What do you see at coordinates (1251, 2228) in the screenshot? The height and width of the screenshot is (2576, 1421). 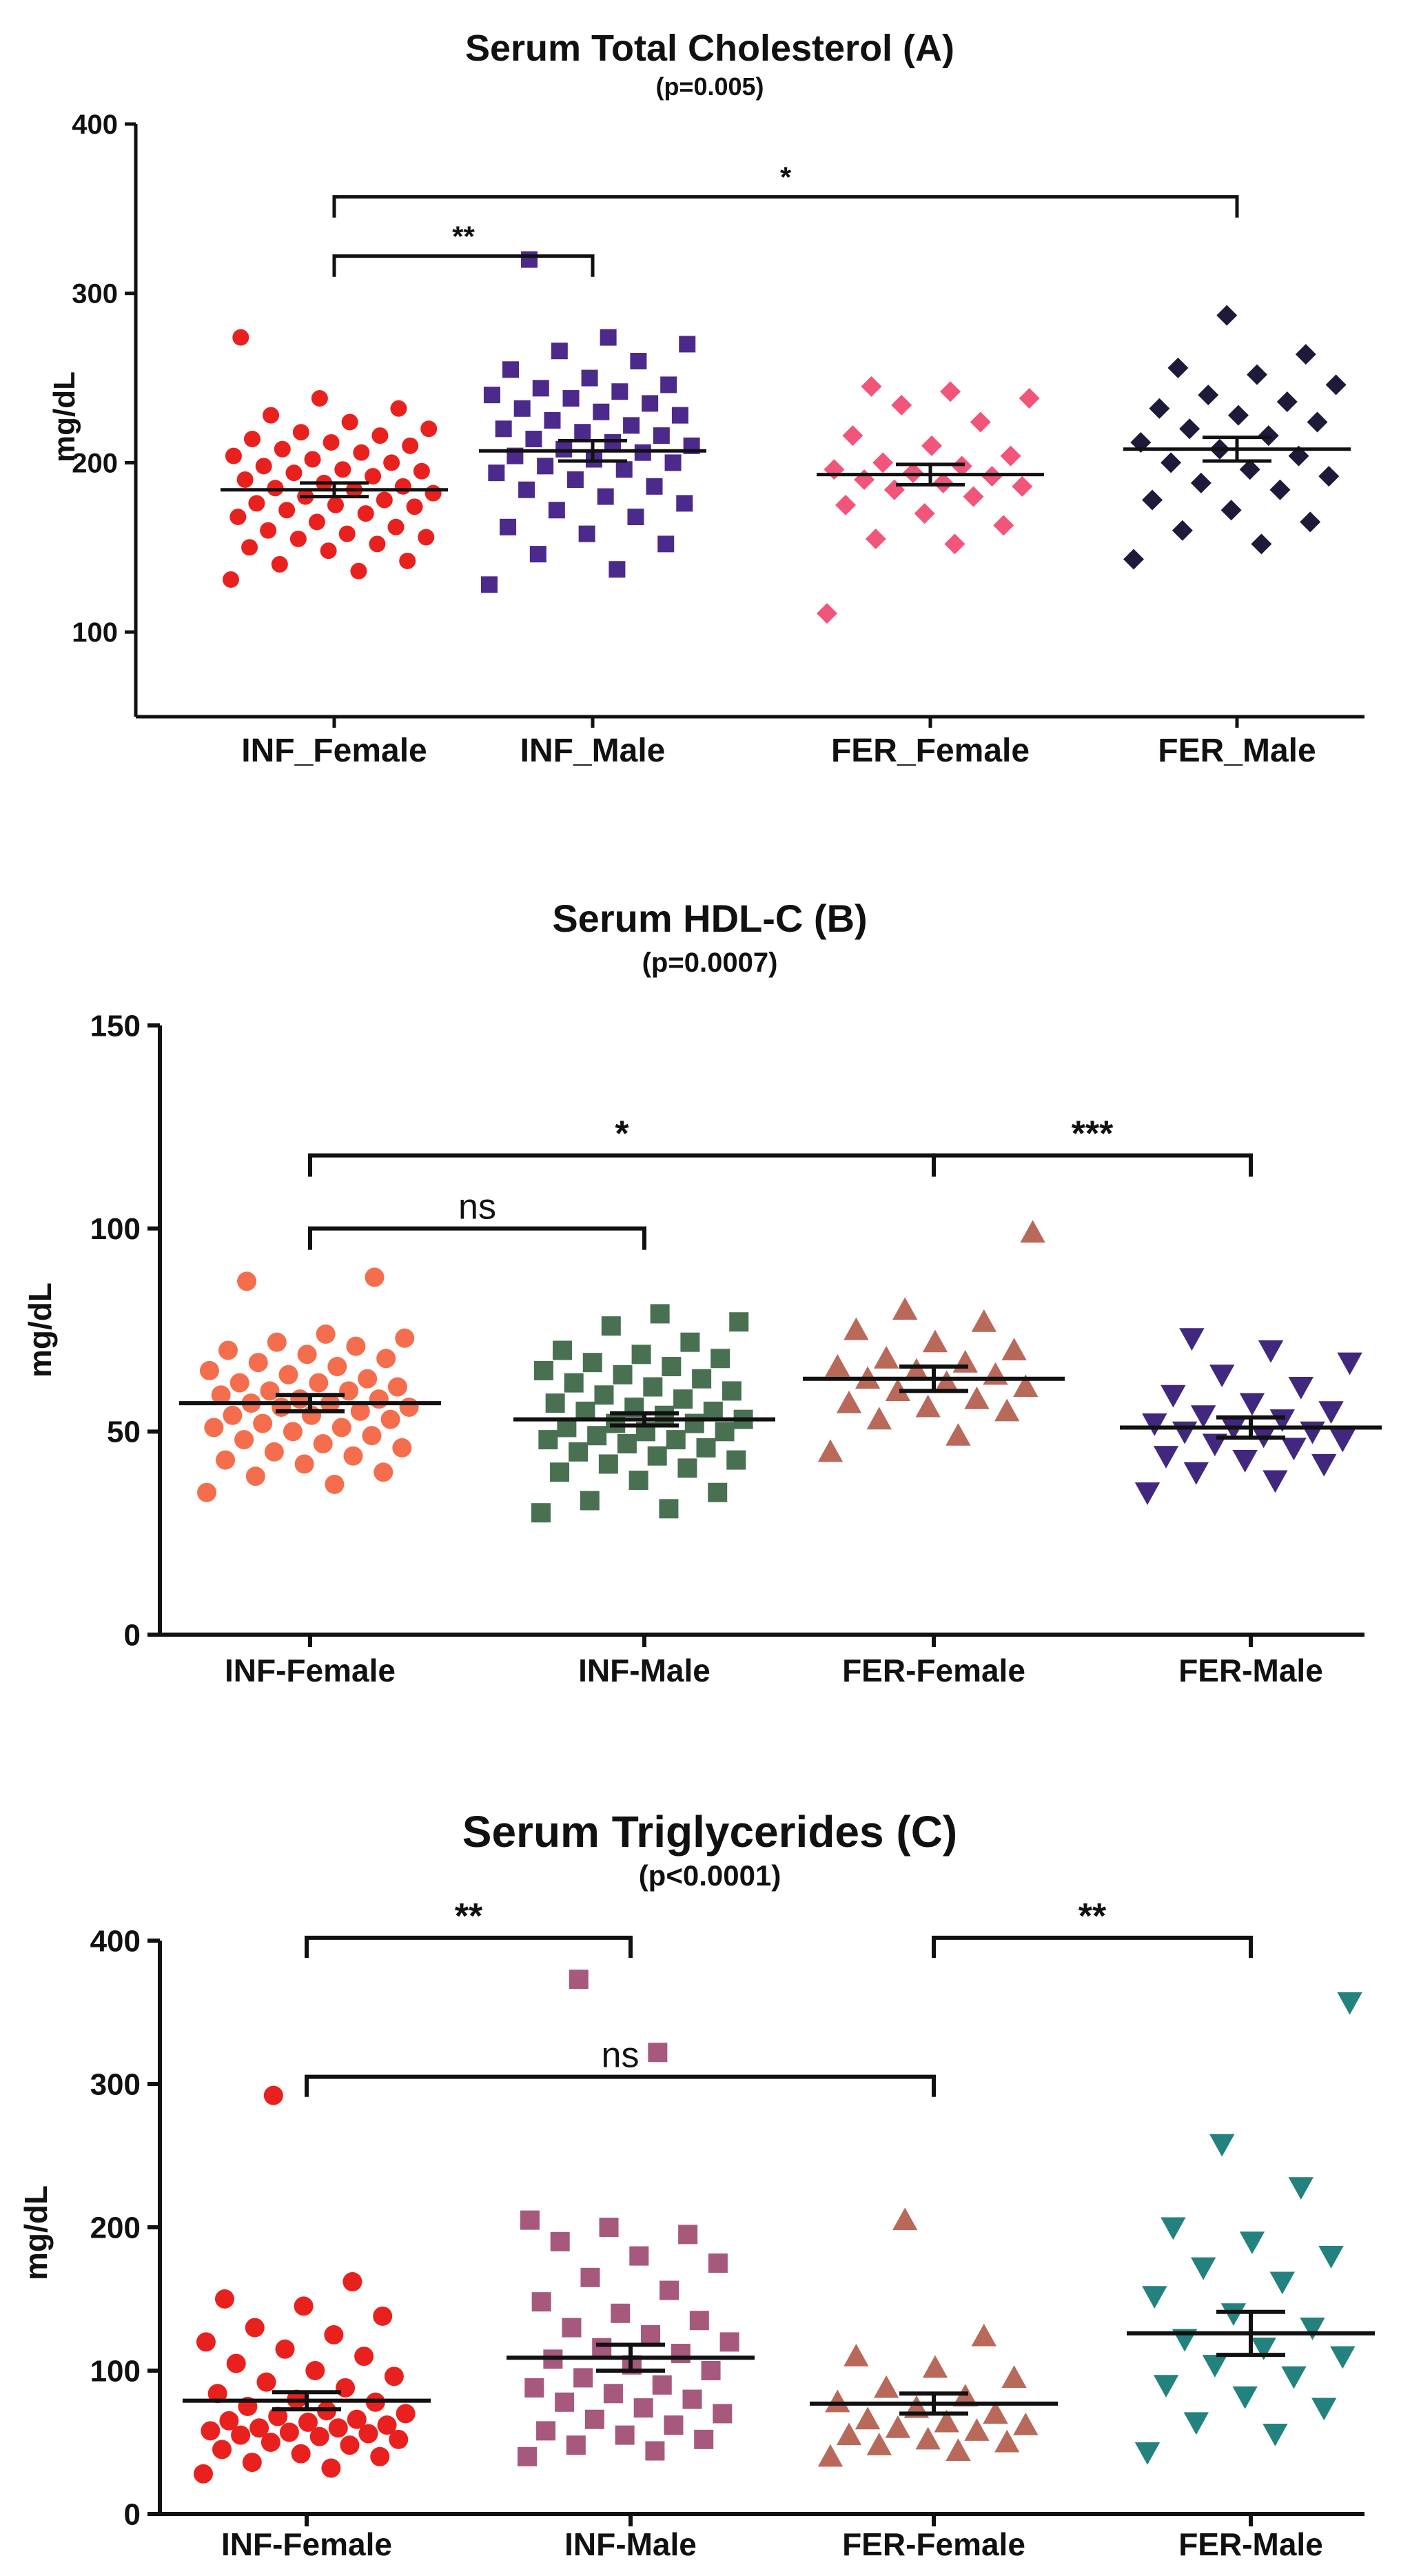 I see `series-fer-male` at bounding box center [1251, 2228].